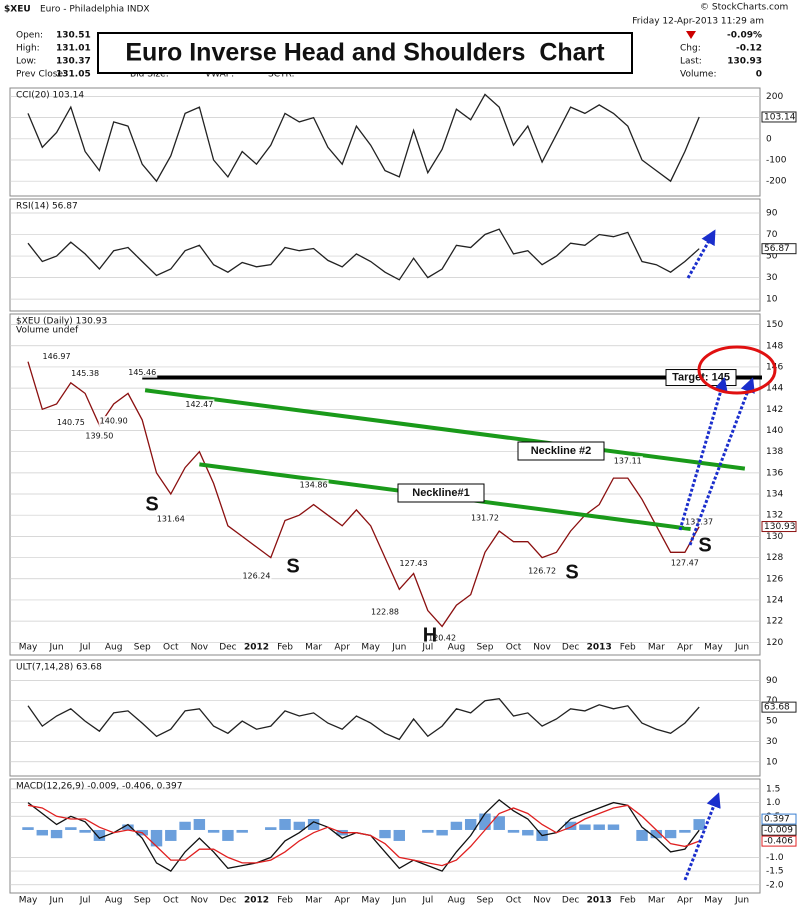 This screenshot has width=800, height=908. I want to click on y-tick-label: 120, so click(774, 643).